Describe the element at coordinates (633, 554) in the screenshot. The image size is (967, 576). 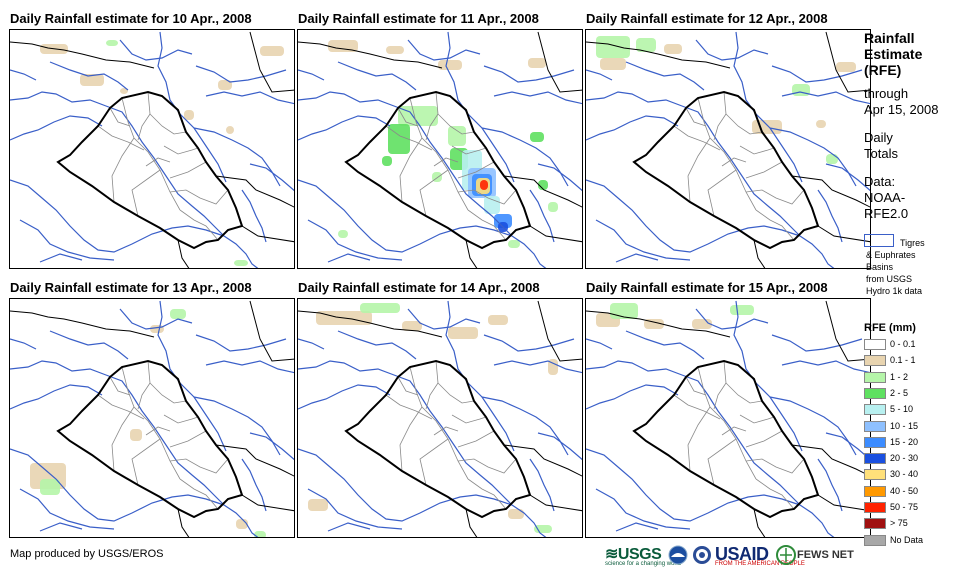
I see `usgs-logo-text: ≋USGS` at that location.